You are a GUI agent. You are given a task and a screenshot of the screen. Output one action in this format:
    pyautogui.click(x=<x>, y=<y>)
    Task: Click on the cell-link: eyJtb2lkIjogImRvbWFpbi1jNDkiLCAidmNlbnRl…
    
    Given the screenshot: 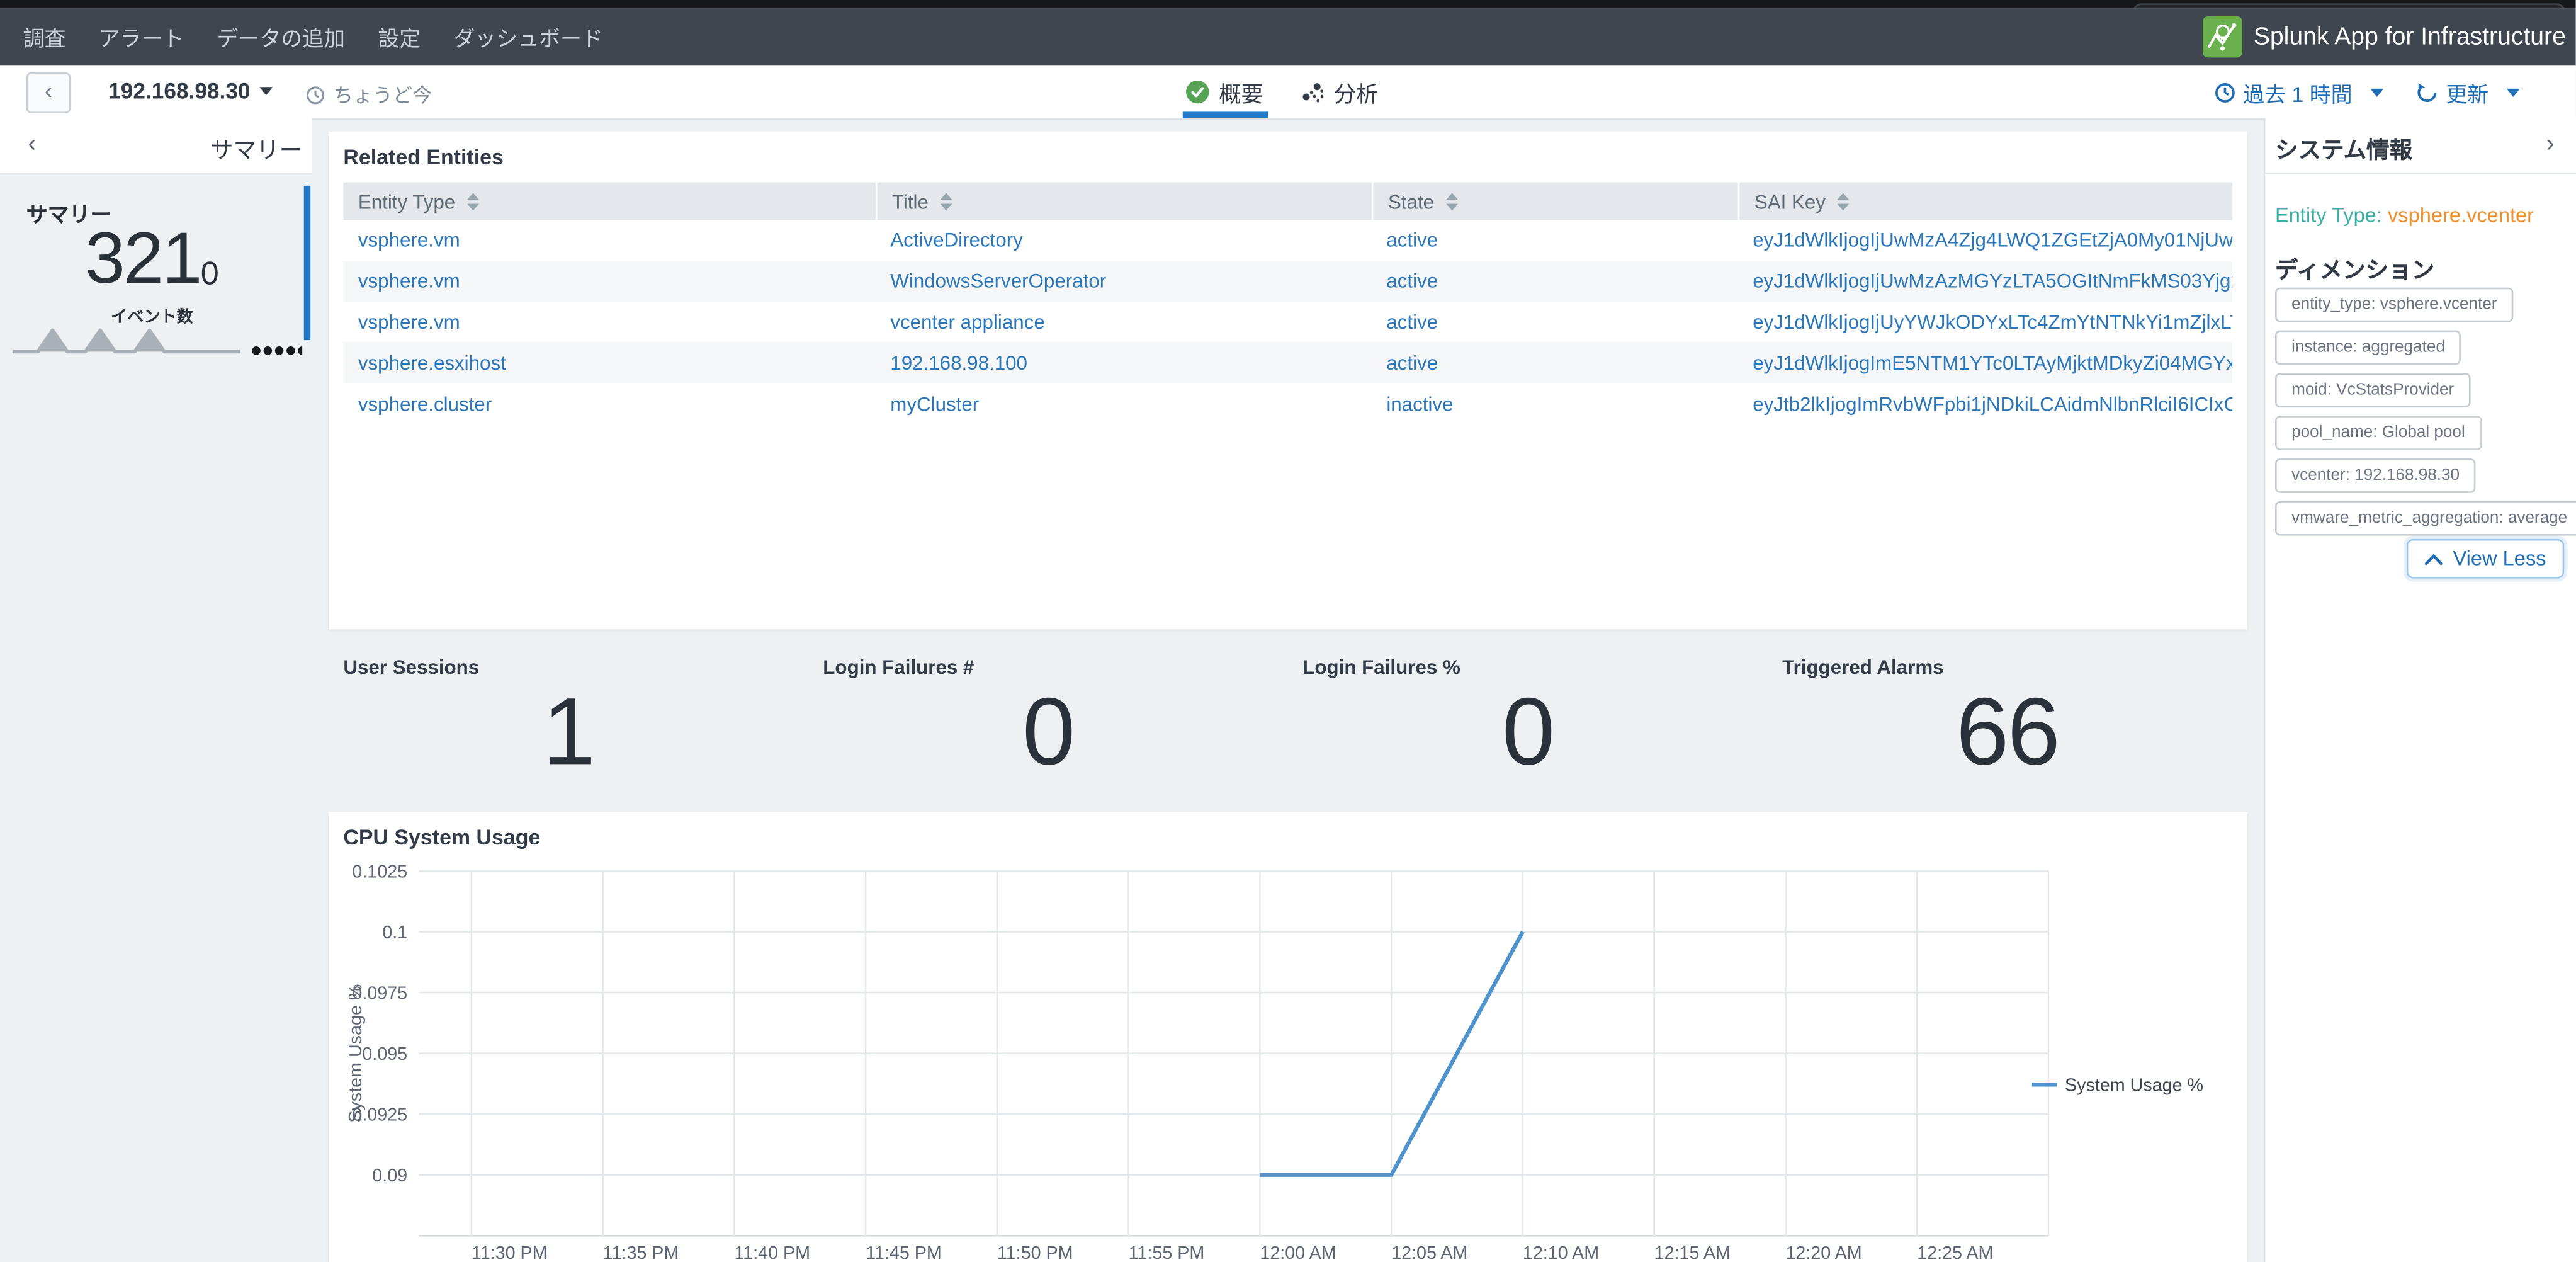 What is the action you would take?
    pyautogui.click(x=1993, y=404)
    